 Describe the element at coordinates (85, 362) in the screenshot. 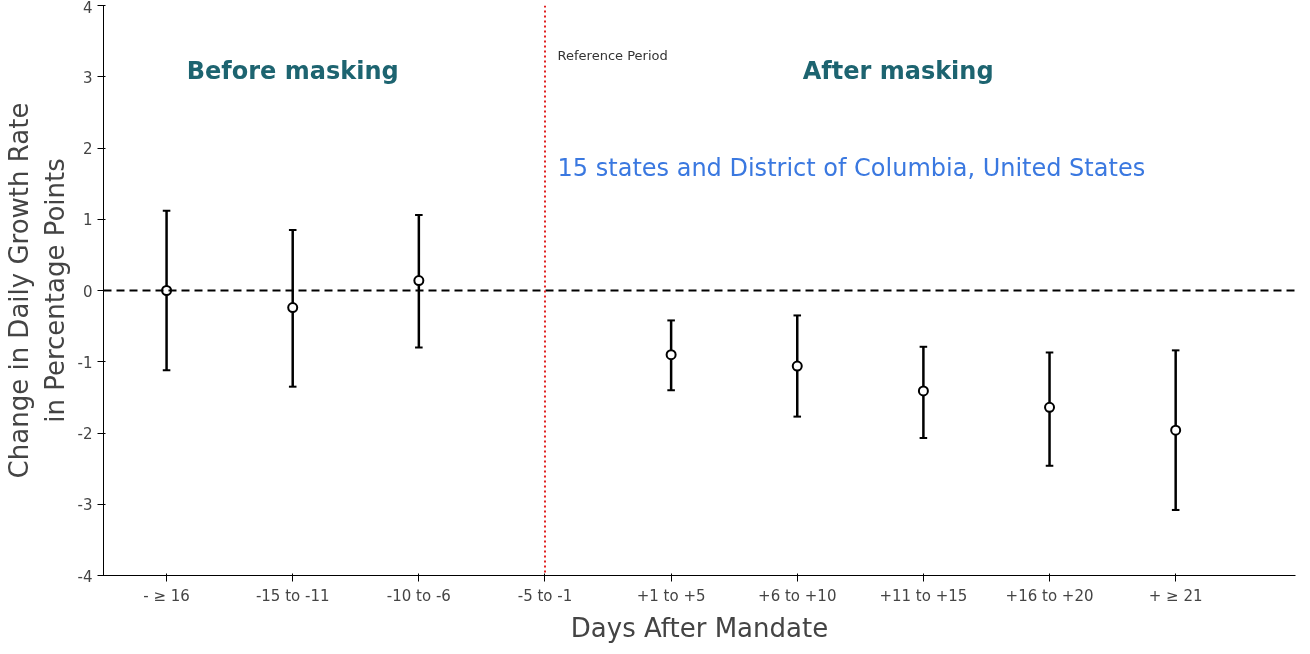

I see `y-tick-label: -1` at that location.